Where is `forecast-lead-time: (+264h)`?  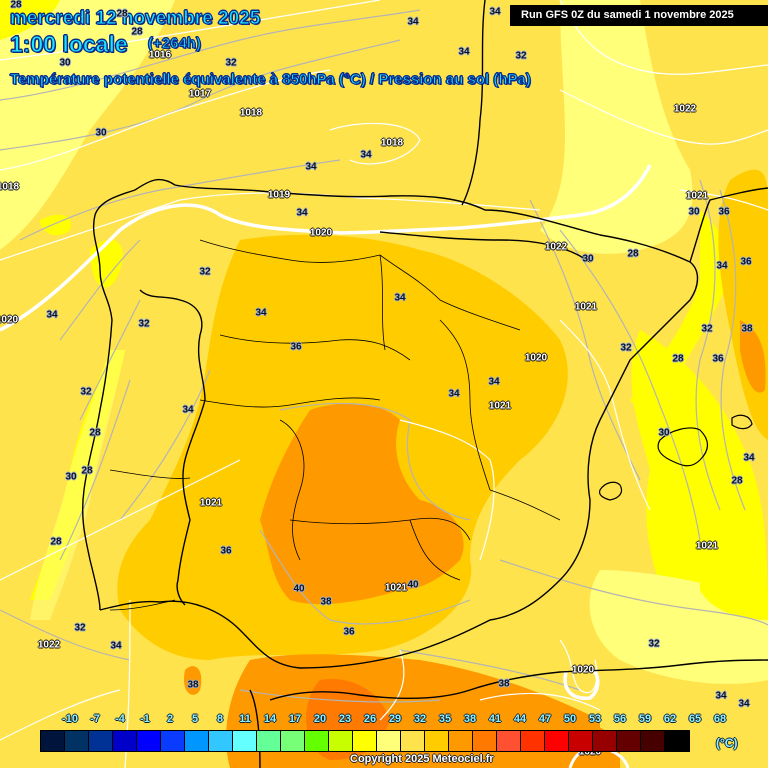 forecast-lead-time: (+264h) is located at coordinates (175, 44).